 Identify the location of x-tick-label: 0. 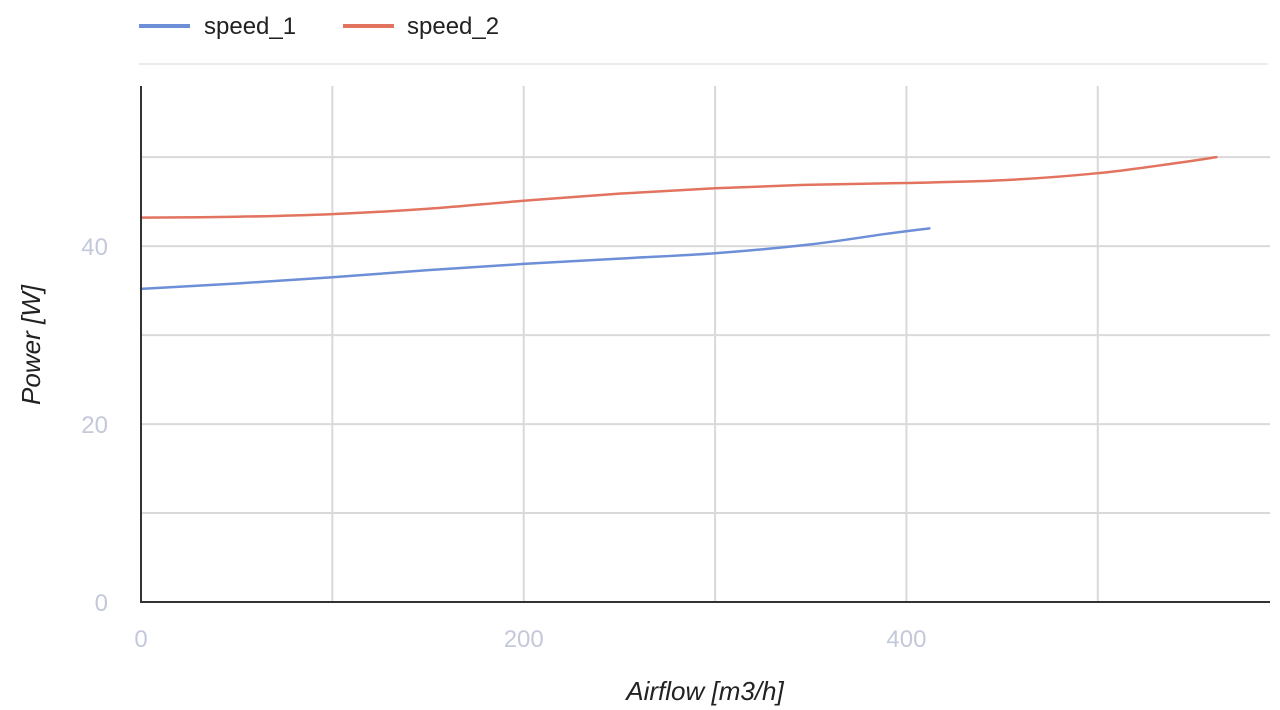
(140, 639).